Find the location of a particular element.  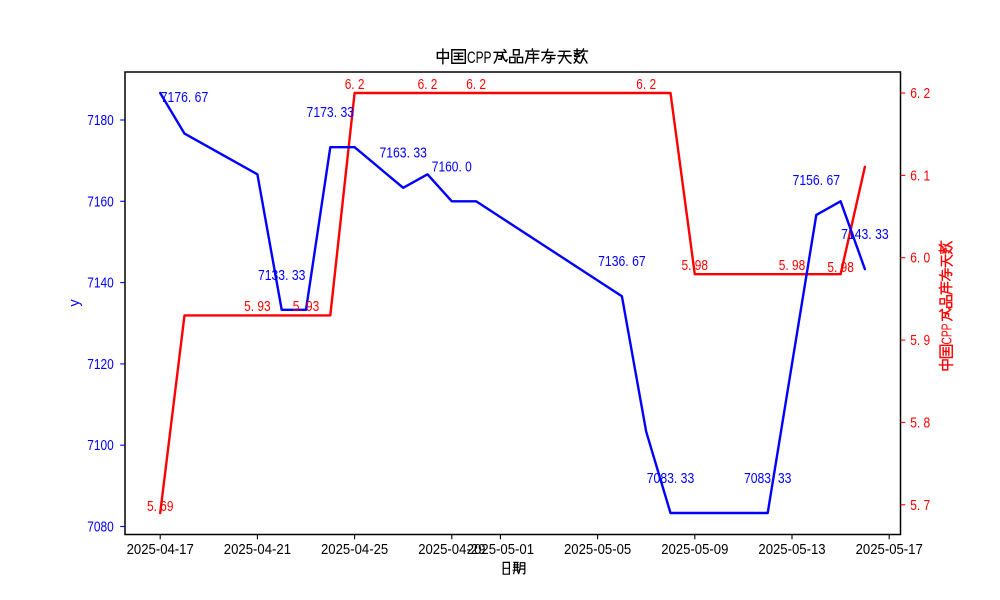

svg-text: 5. 8 is located at coordinates (920, 423).